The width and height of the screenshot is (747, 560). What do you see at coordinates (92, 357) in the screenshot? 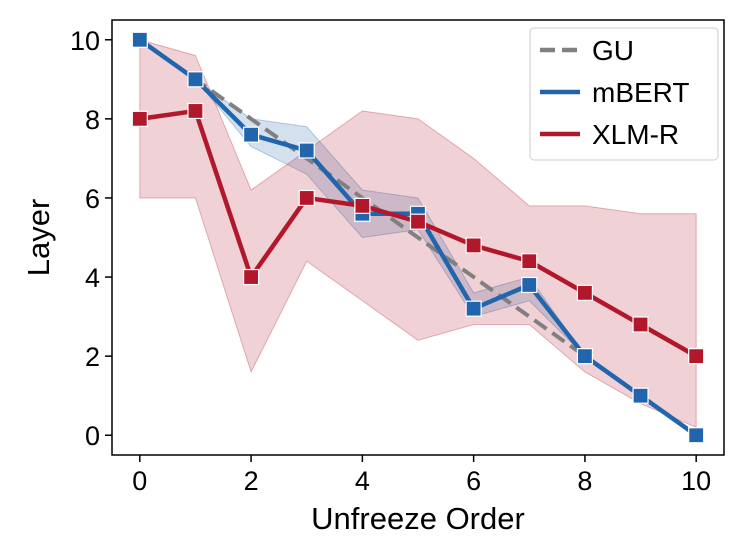
I see `y-tick-label: 2` at bounding box center [92, 357].